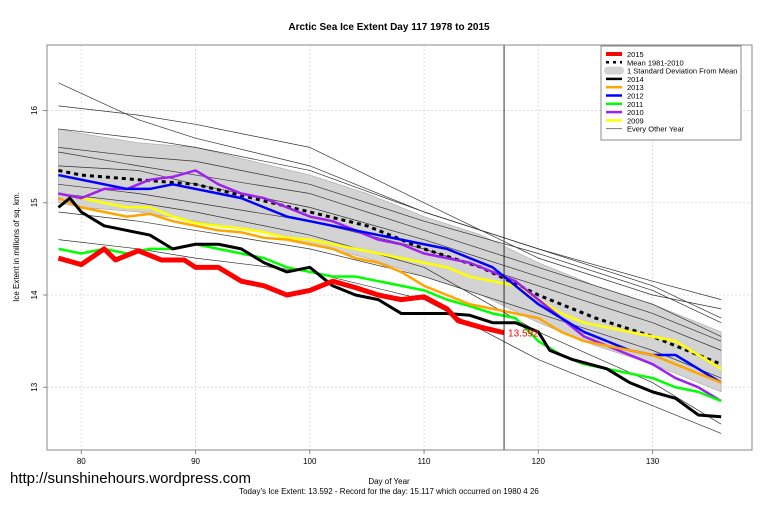  Describe the element at coordinates (16, 247) in the screenshot. I see `y-axis-label: Ice Extent in millions of sq. km.` at that location.